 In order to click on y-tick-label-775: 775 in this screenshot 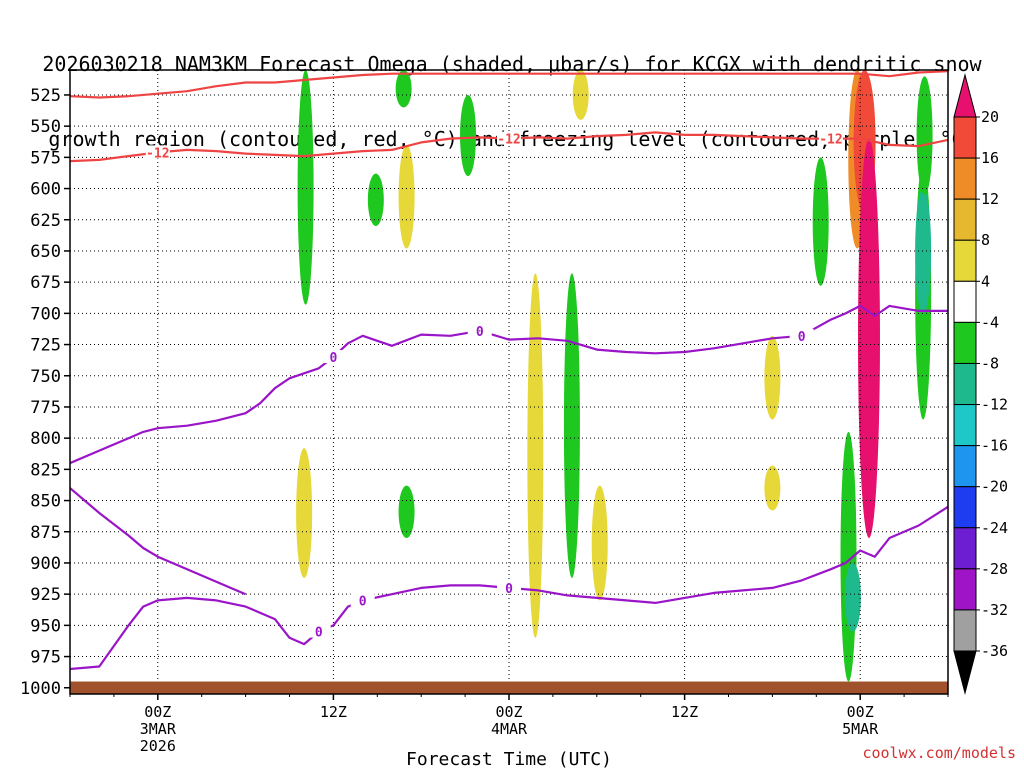, I will do `click(45, 408)`.